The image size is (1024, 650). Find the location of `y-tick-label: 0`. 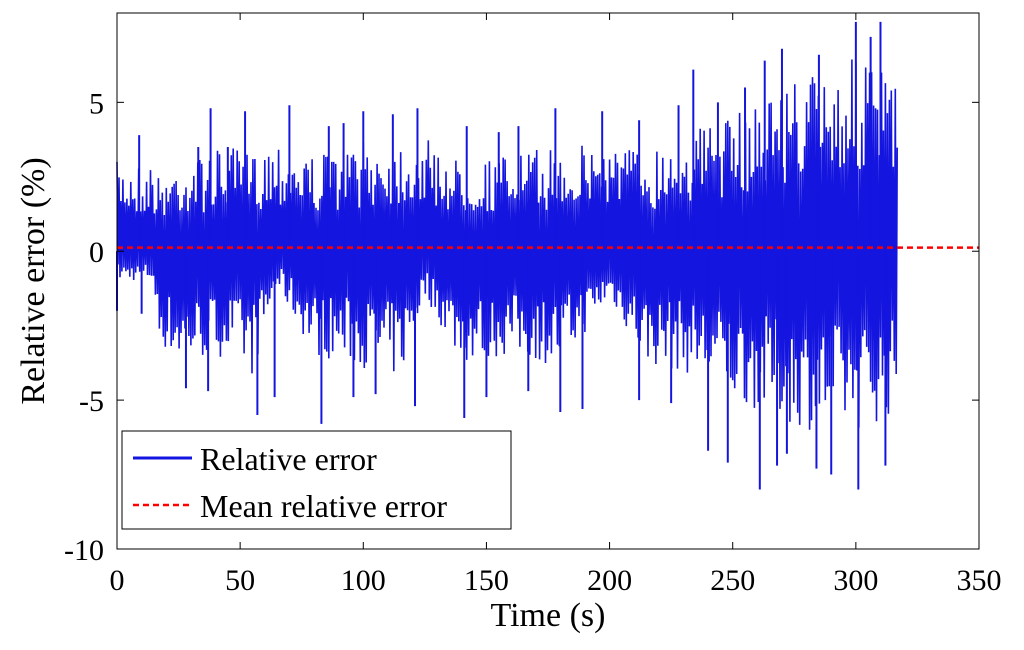

y-tick-label: 0 is located at coordinates (96, 252).